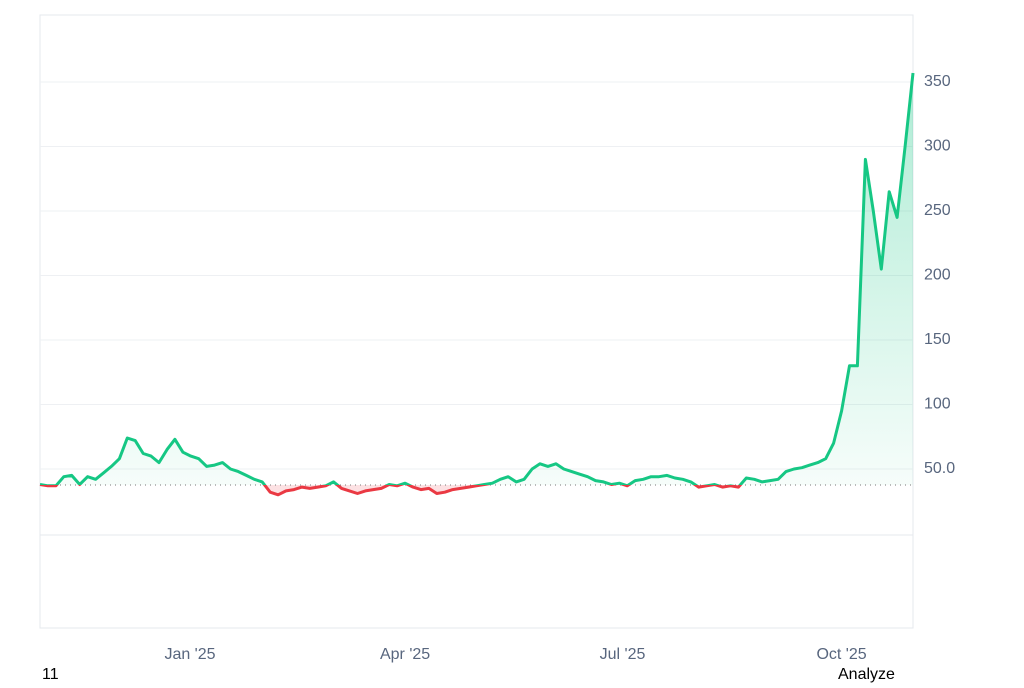  Describe the element at coordinates (937, 275) in the screenshot. I see `y-tick-label: 200` at that location.